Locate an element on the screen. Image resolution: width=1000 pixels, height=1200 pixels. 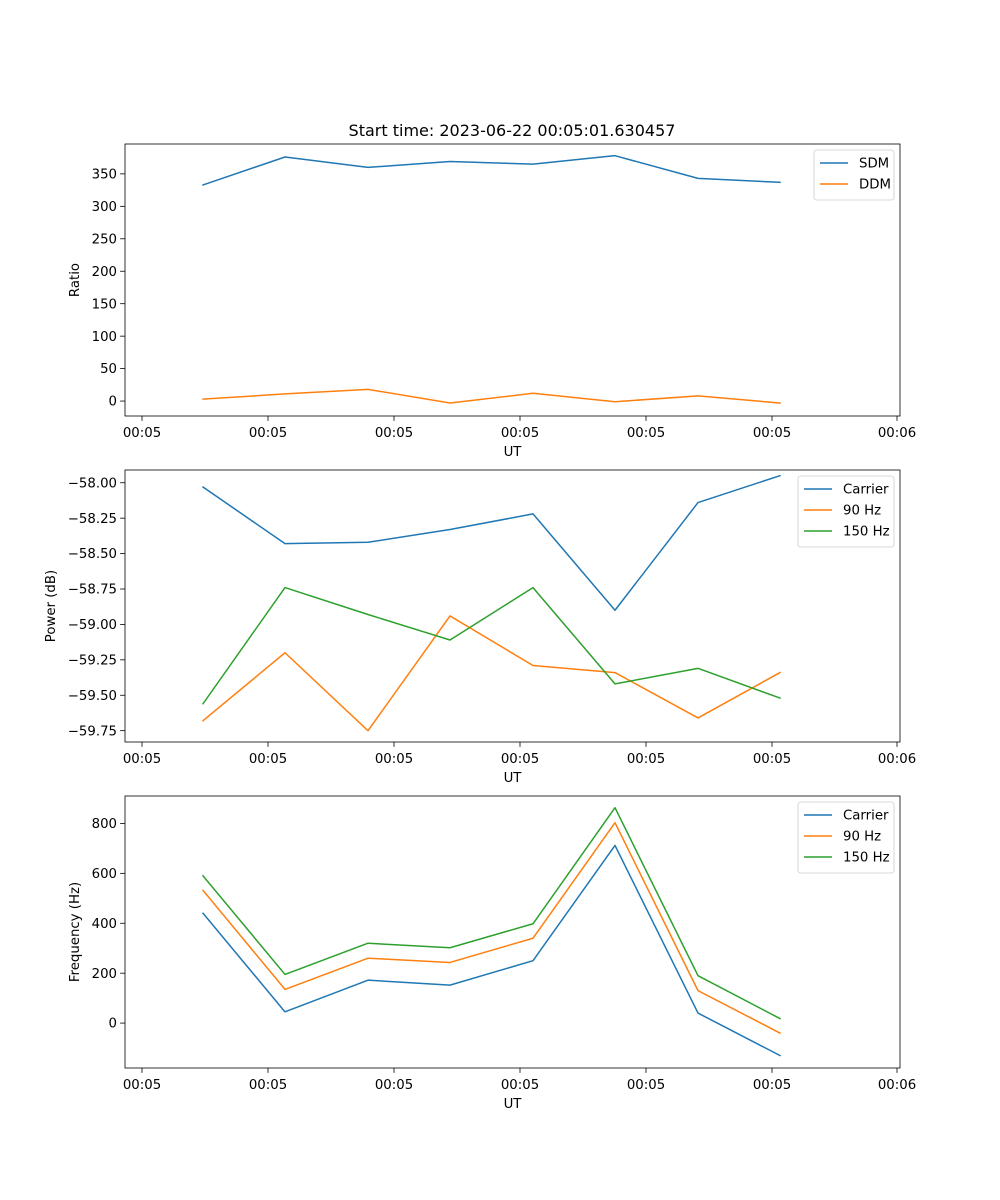
y-tick-label: −58.25 is located at coordinates (92, 519).